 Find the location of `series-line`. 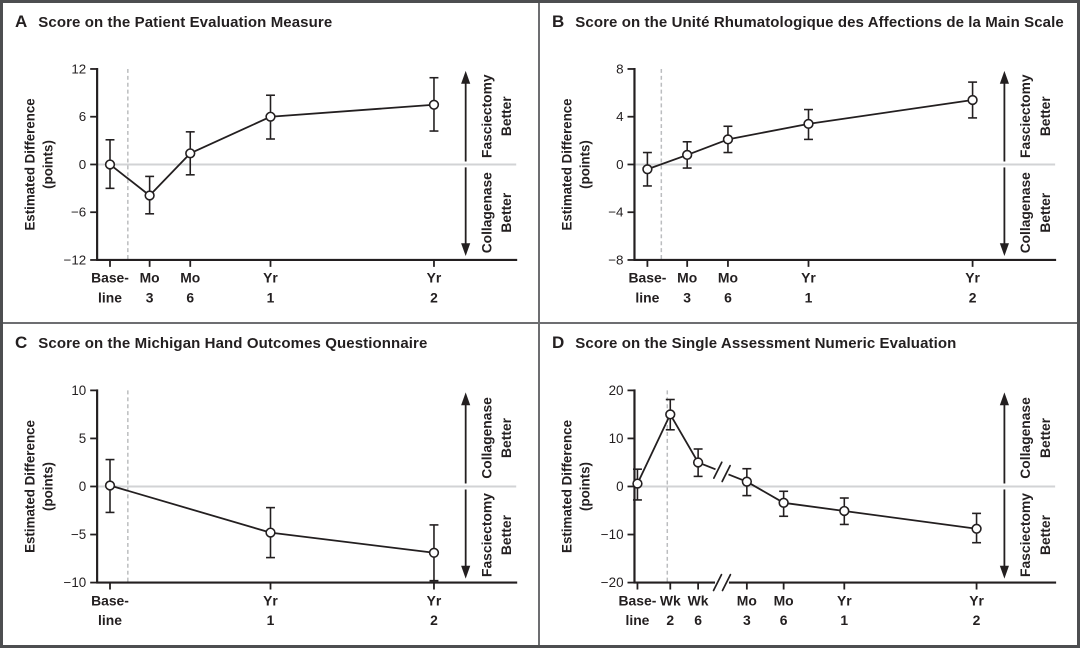

series-line is located at coordinates (810, 135).